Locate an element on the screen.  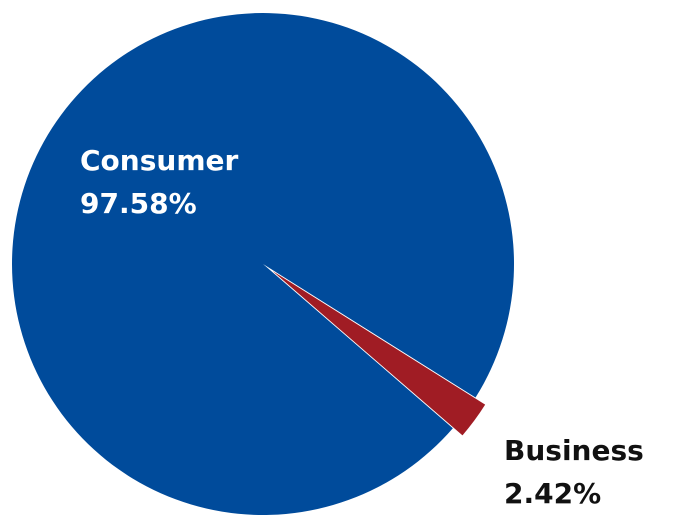
slice-label-business-value: 2.42% is located at coordinates (552, 493).